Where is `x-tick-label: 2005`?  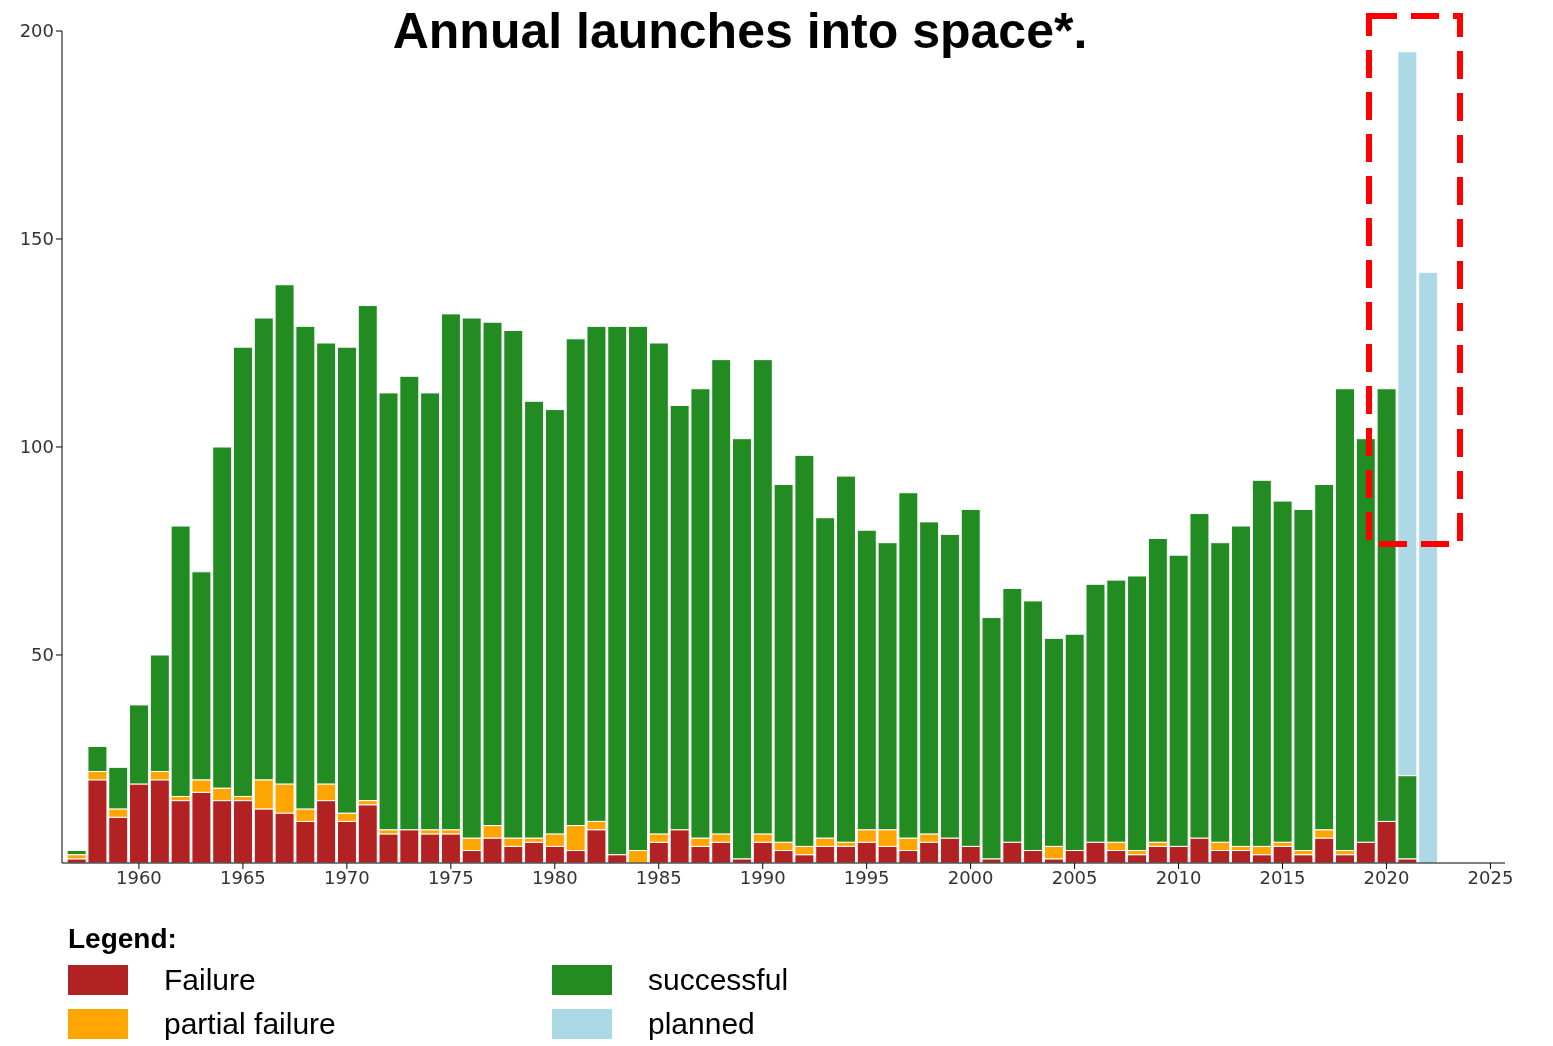 x-tick-label: 2005 is located at coordinates (1074, 877).